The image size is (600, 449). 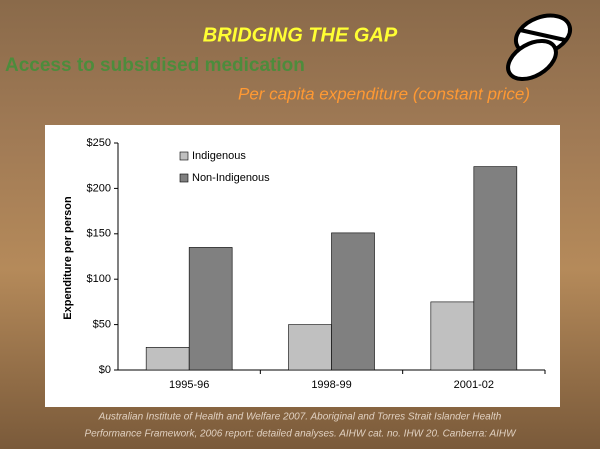 What do you see at coordinates (300, 35) in the screenshot?
I see `title: BRIDGING THE GAP` at bounding box center [300, 35].